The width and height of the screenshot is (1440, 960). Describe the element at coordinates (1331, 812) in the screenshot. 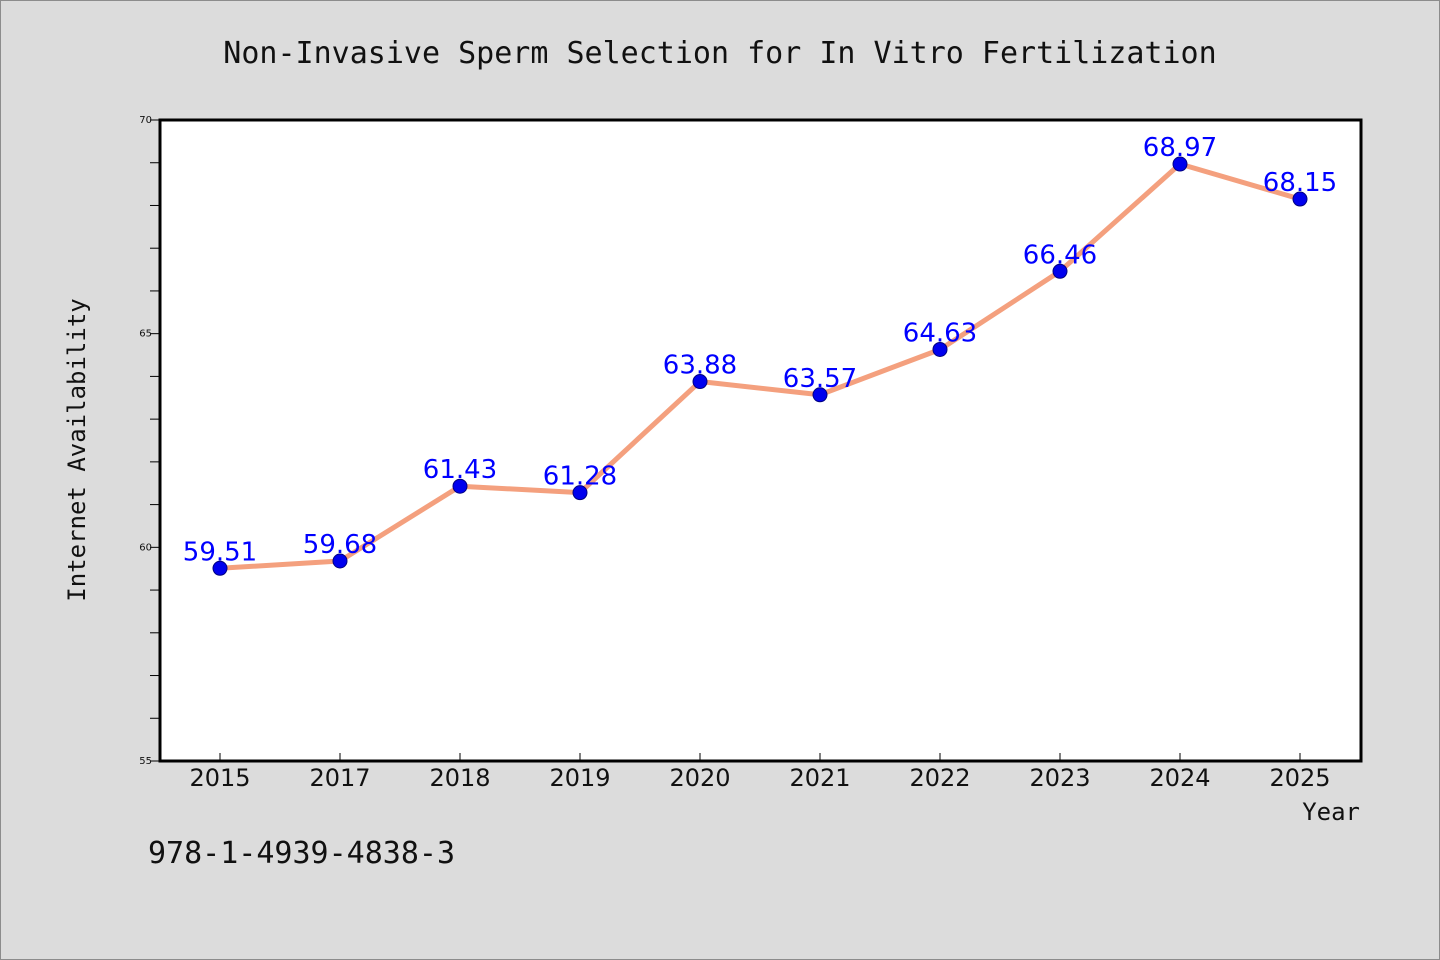

I see `x-axis-label: Year` at that location.